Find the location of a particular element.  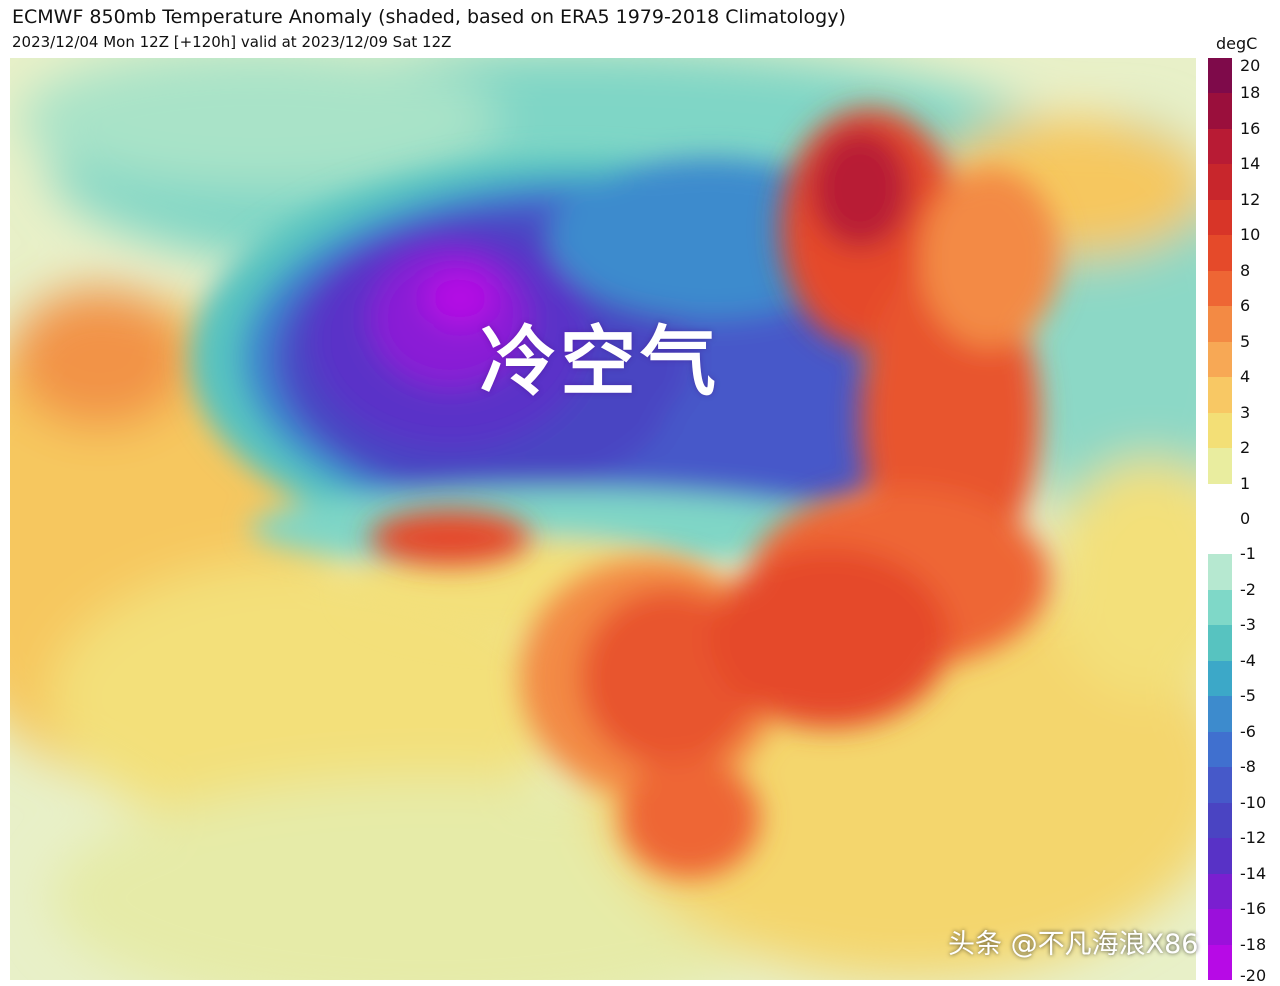

colorbar-tick-label: 6 is located at coordinates (1245, 306).